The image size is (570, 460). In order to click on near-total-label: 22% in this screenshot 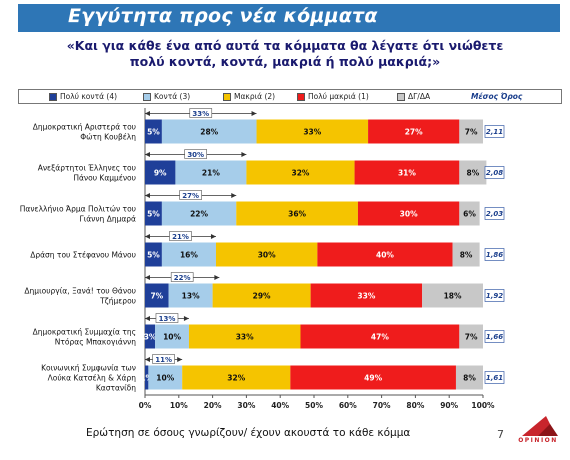, I will do `click(182, 278)`.